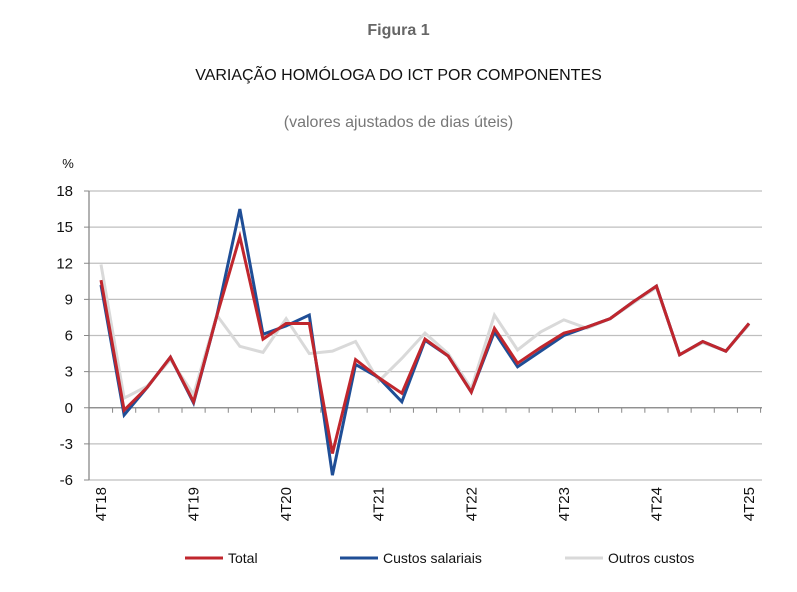  What do you see at coordinates (286, 504) in the screenshot?
I see `x-tick-label: 4T20` at bounding box center [286, 504].